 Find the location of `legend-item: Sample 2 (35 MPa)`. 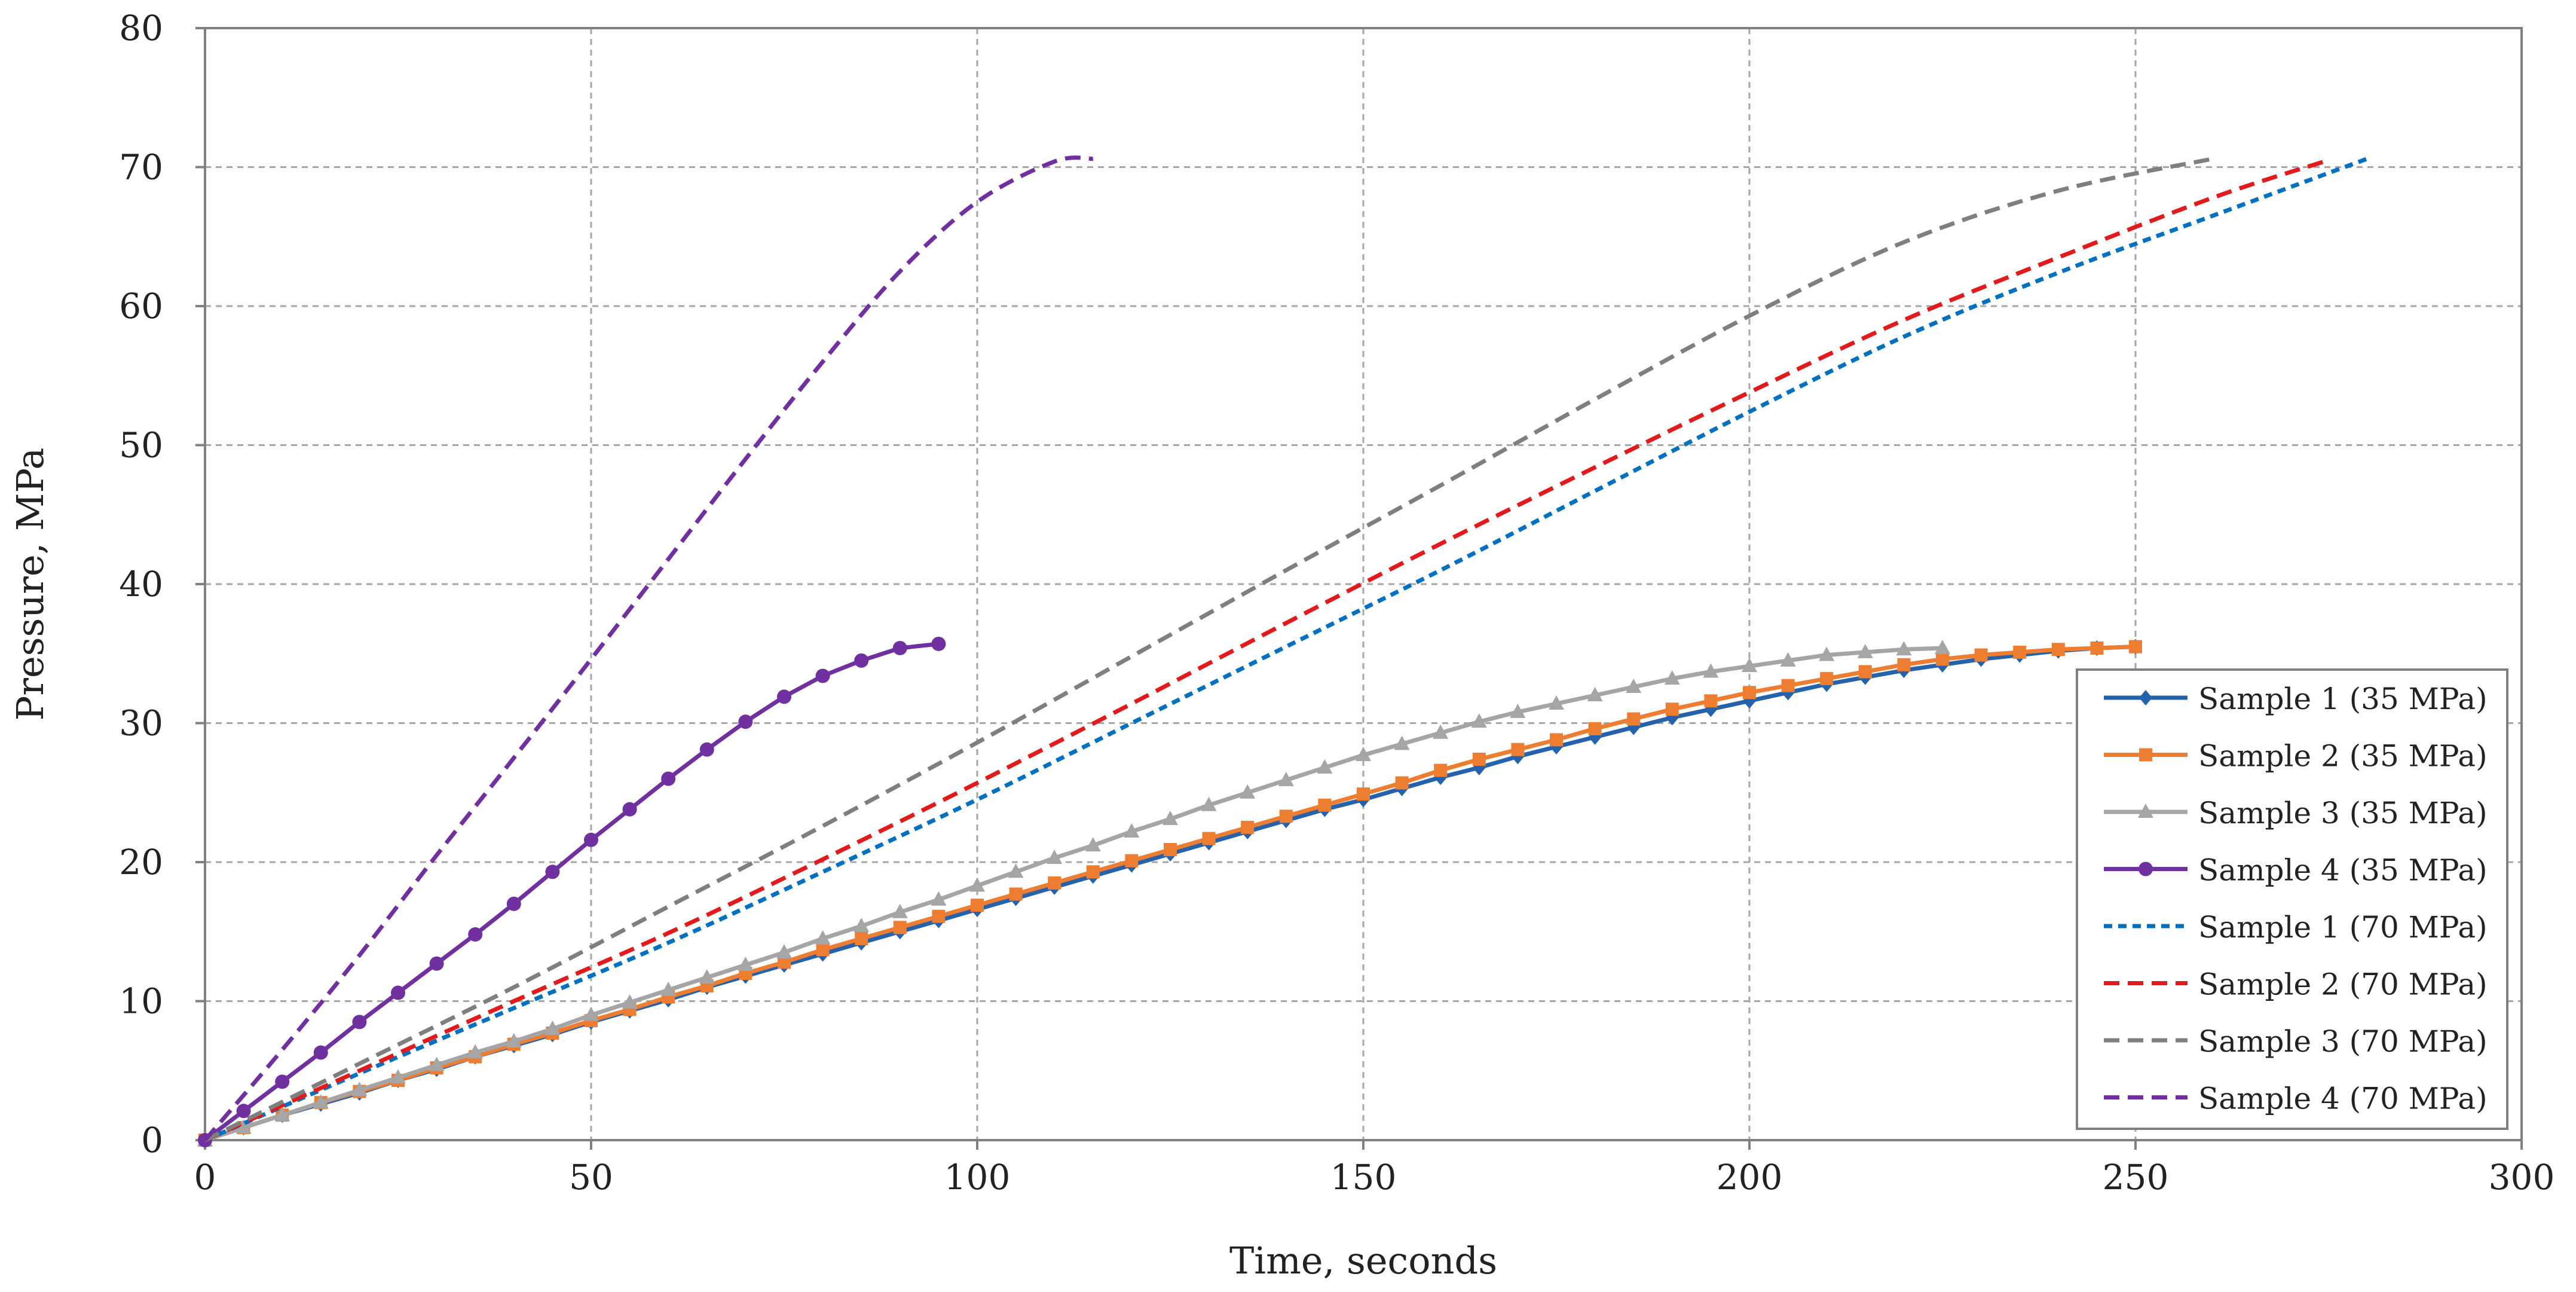

legend-item: Sample 2 (35 MPa) is located at coordinates (2296, 756).